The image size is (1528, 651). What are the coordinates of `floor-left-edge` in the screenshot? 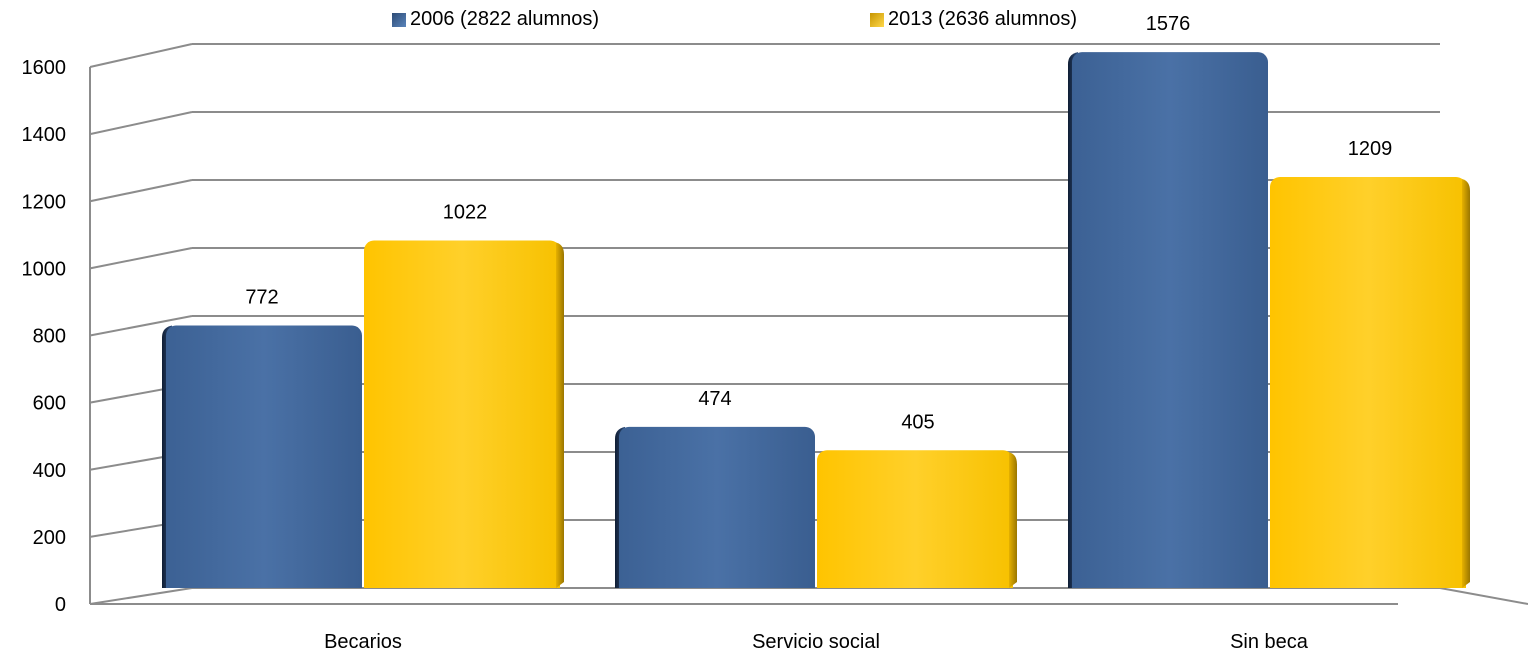 It's located at (141, 596).